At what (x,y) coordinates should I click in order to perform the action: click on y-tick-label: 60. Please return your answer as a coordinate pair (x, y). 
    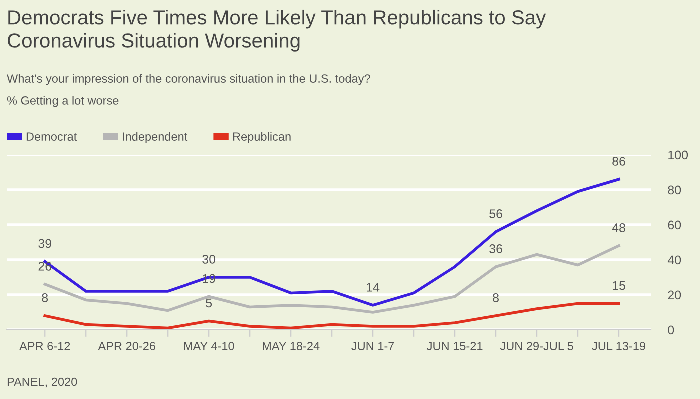
    Looking at the image, I should click on (675, 225).